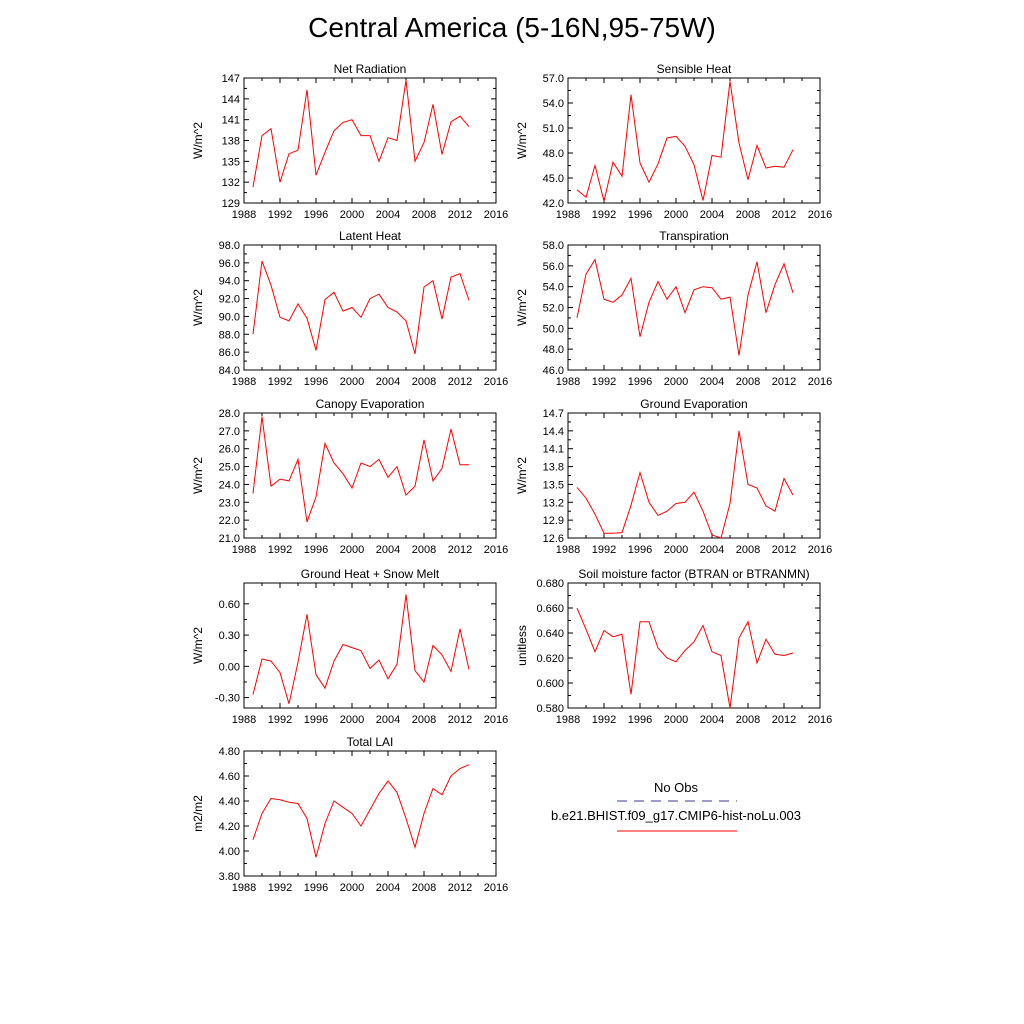 The width and height of the screenshot is (1024, 1024). I want to click on y-tick-label: 28.0, so click(229, 414).